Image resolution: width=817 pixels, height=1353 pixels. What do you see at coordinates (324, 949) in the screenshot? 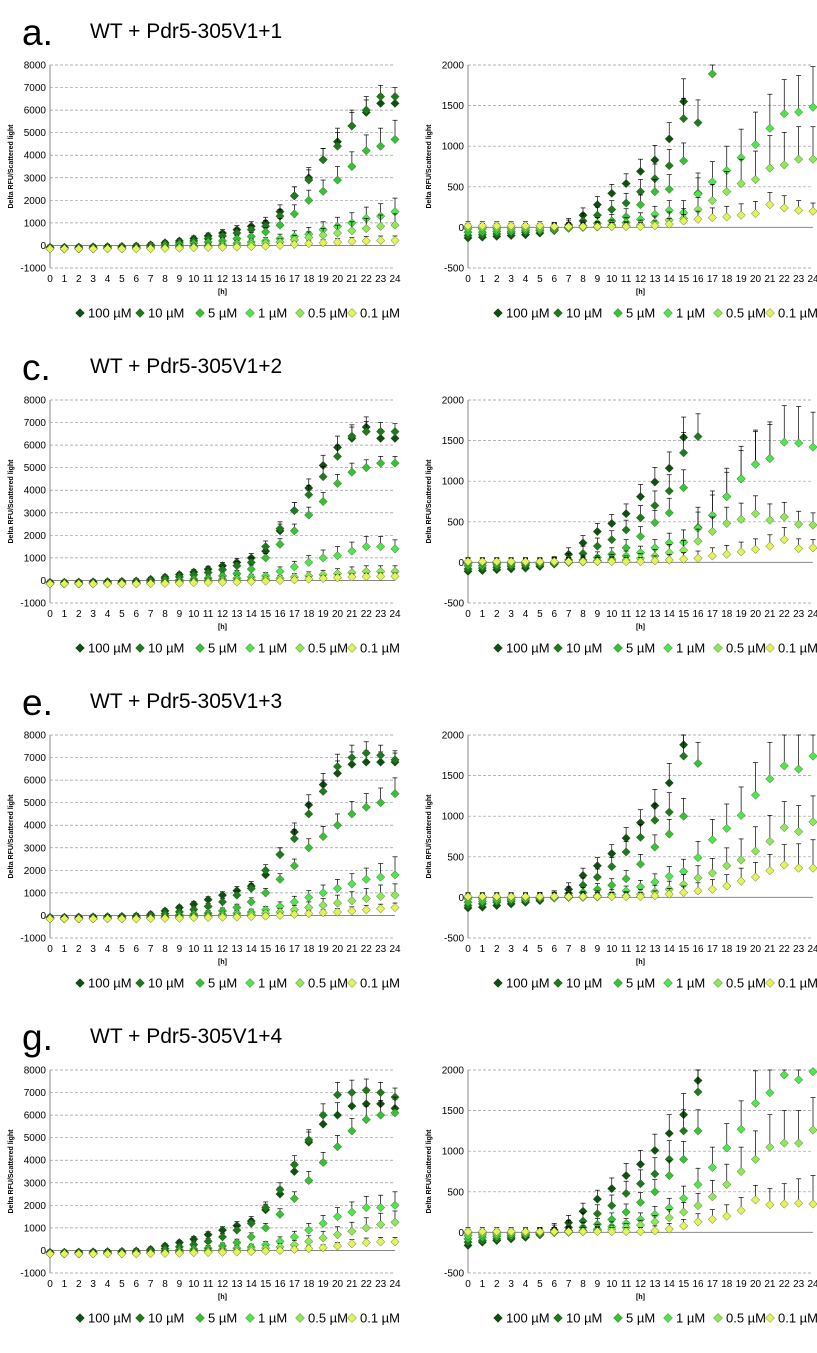
I see `x-tick-label: 19` at bounding box center [324, 949].